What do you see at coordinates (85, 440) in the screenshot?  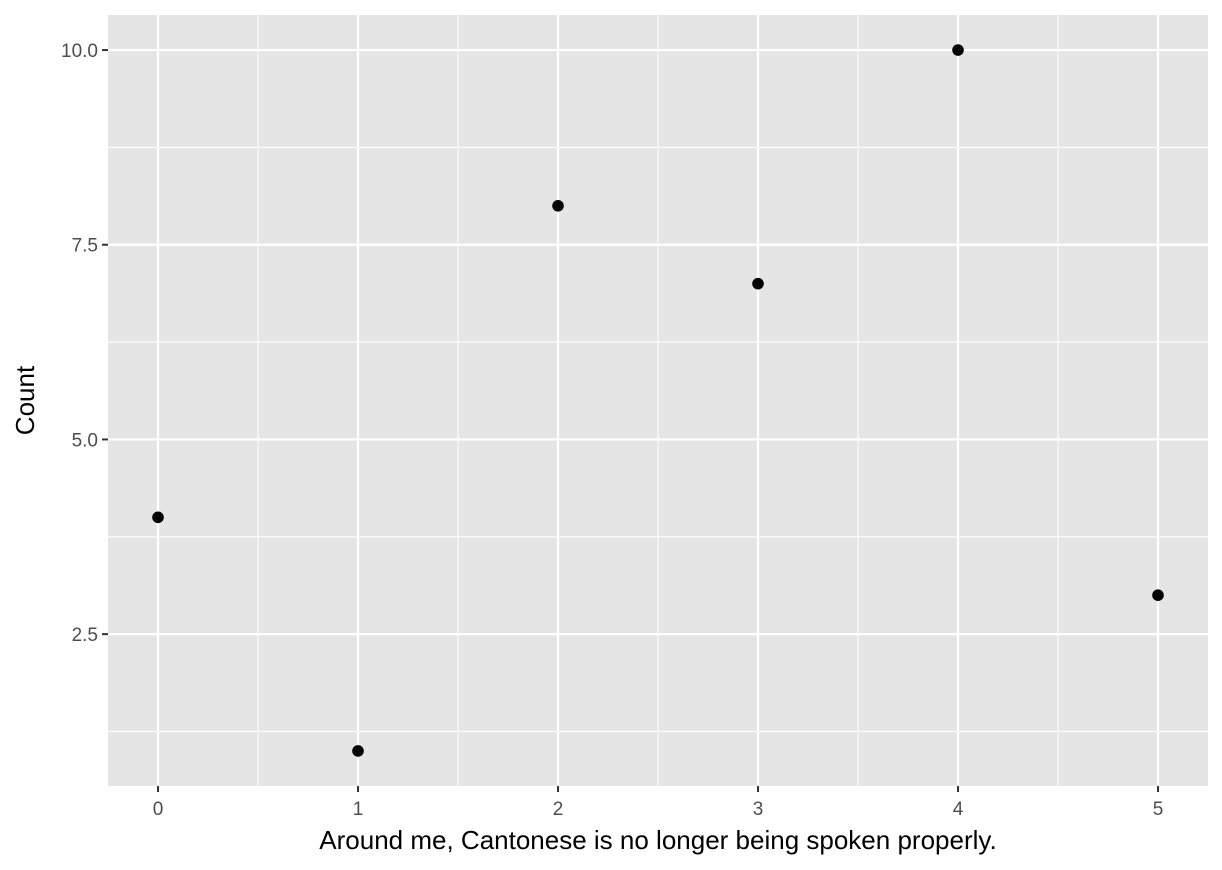 I see `y-tick-label: 5.0` at bounding box center [85, 440].